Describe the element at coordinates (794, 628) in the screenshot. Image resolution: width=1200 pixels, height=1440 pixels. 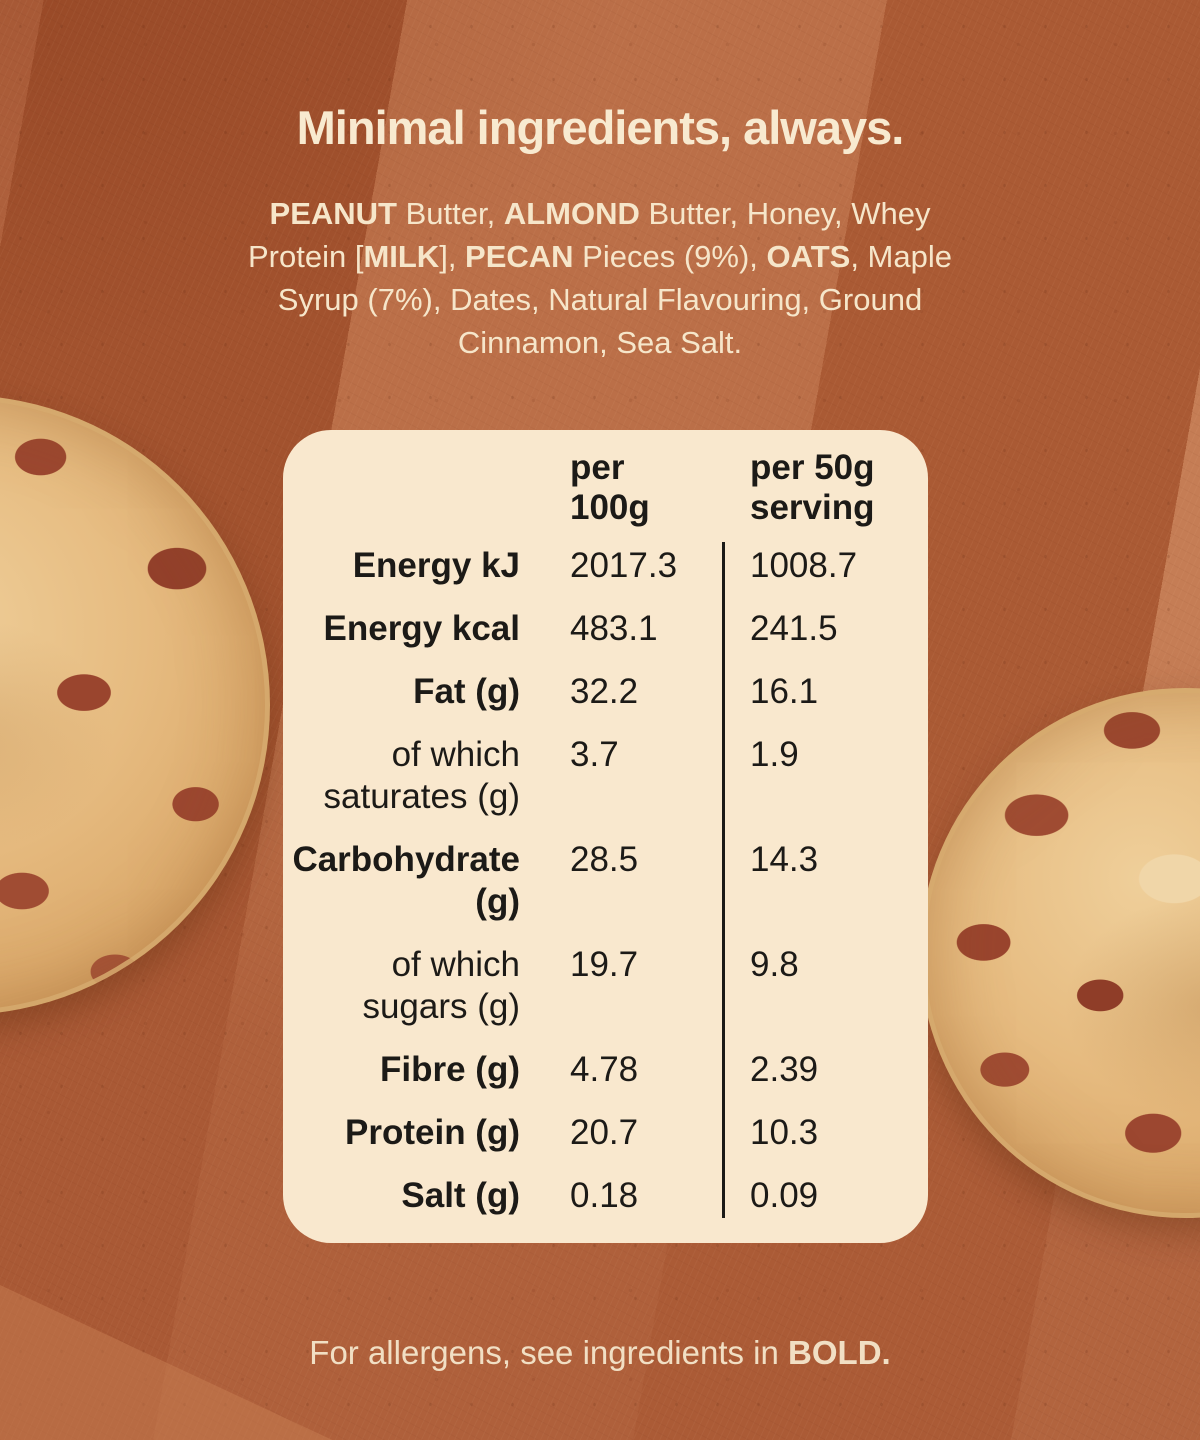
I see `value-per-50g: 241.5` at that location.